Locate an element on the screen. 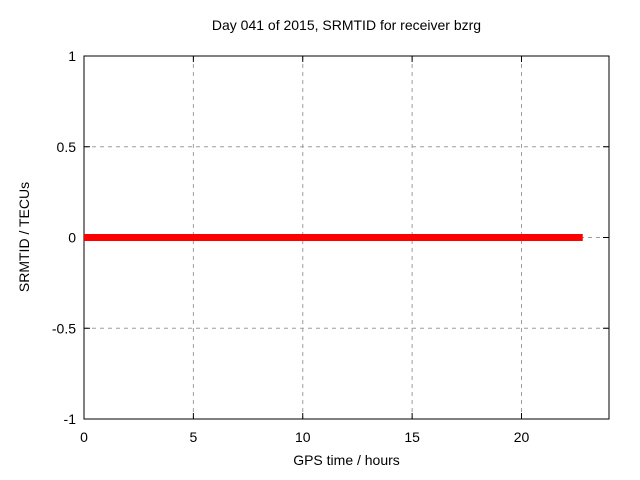 This screenshot has height=480, width=640. y-tick-label: 1 is located at coordinates (72, 56).